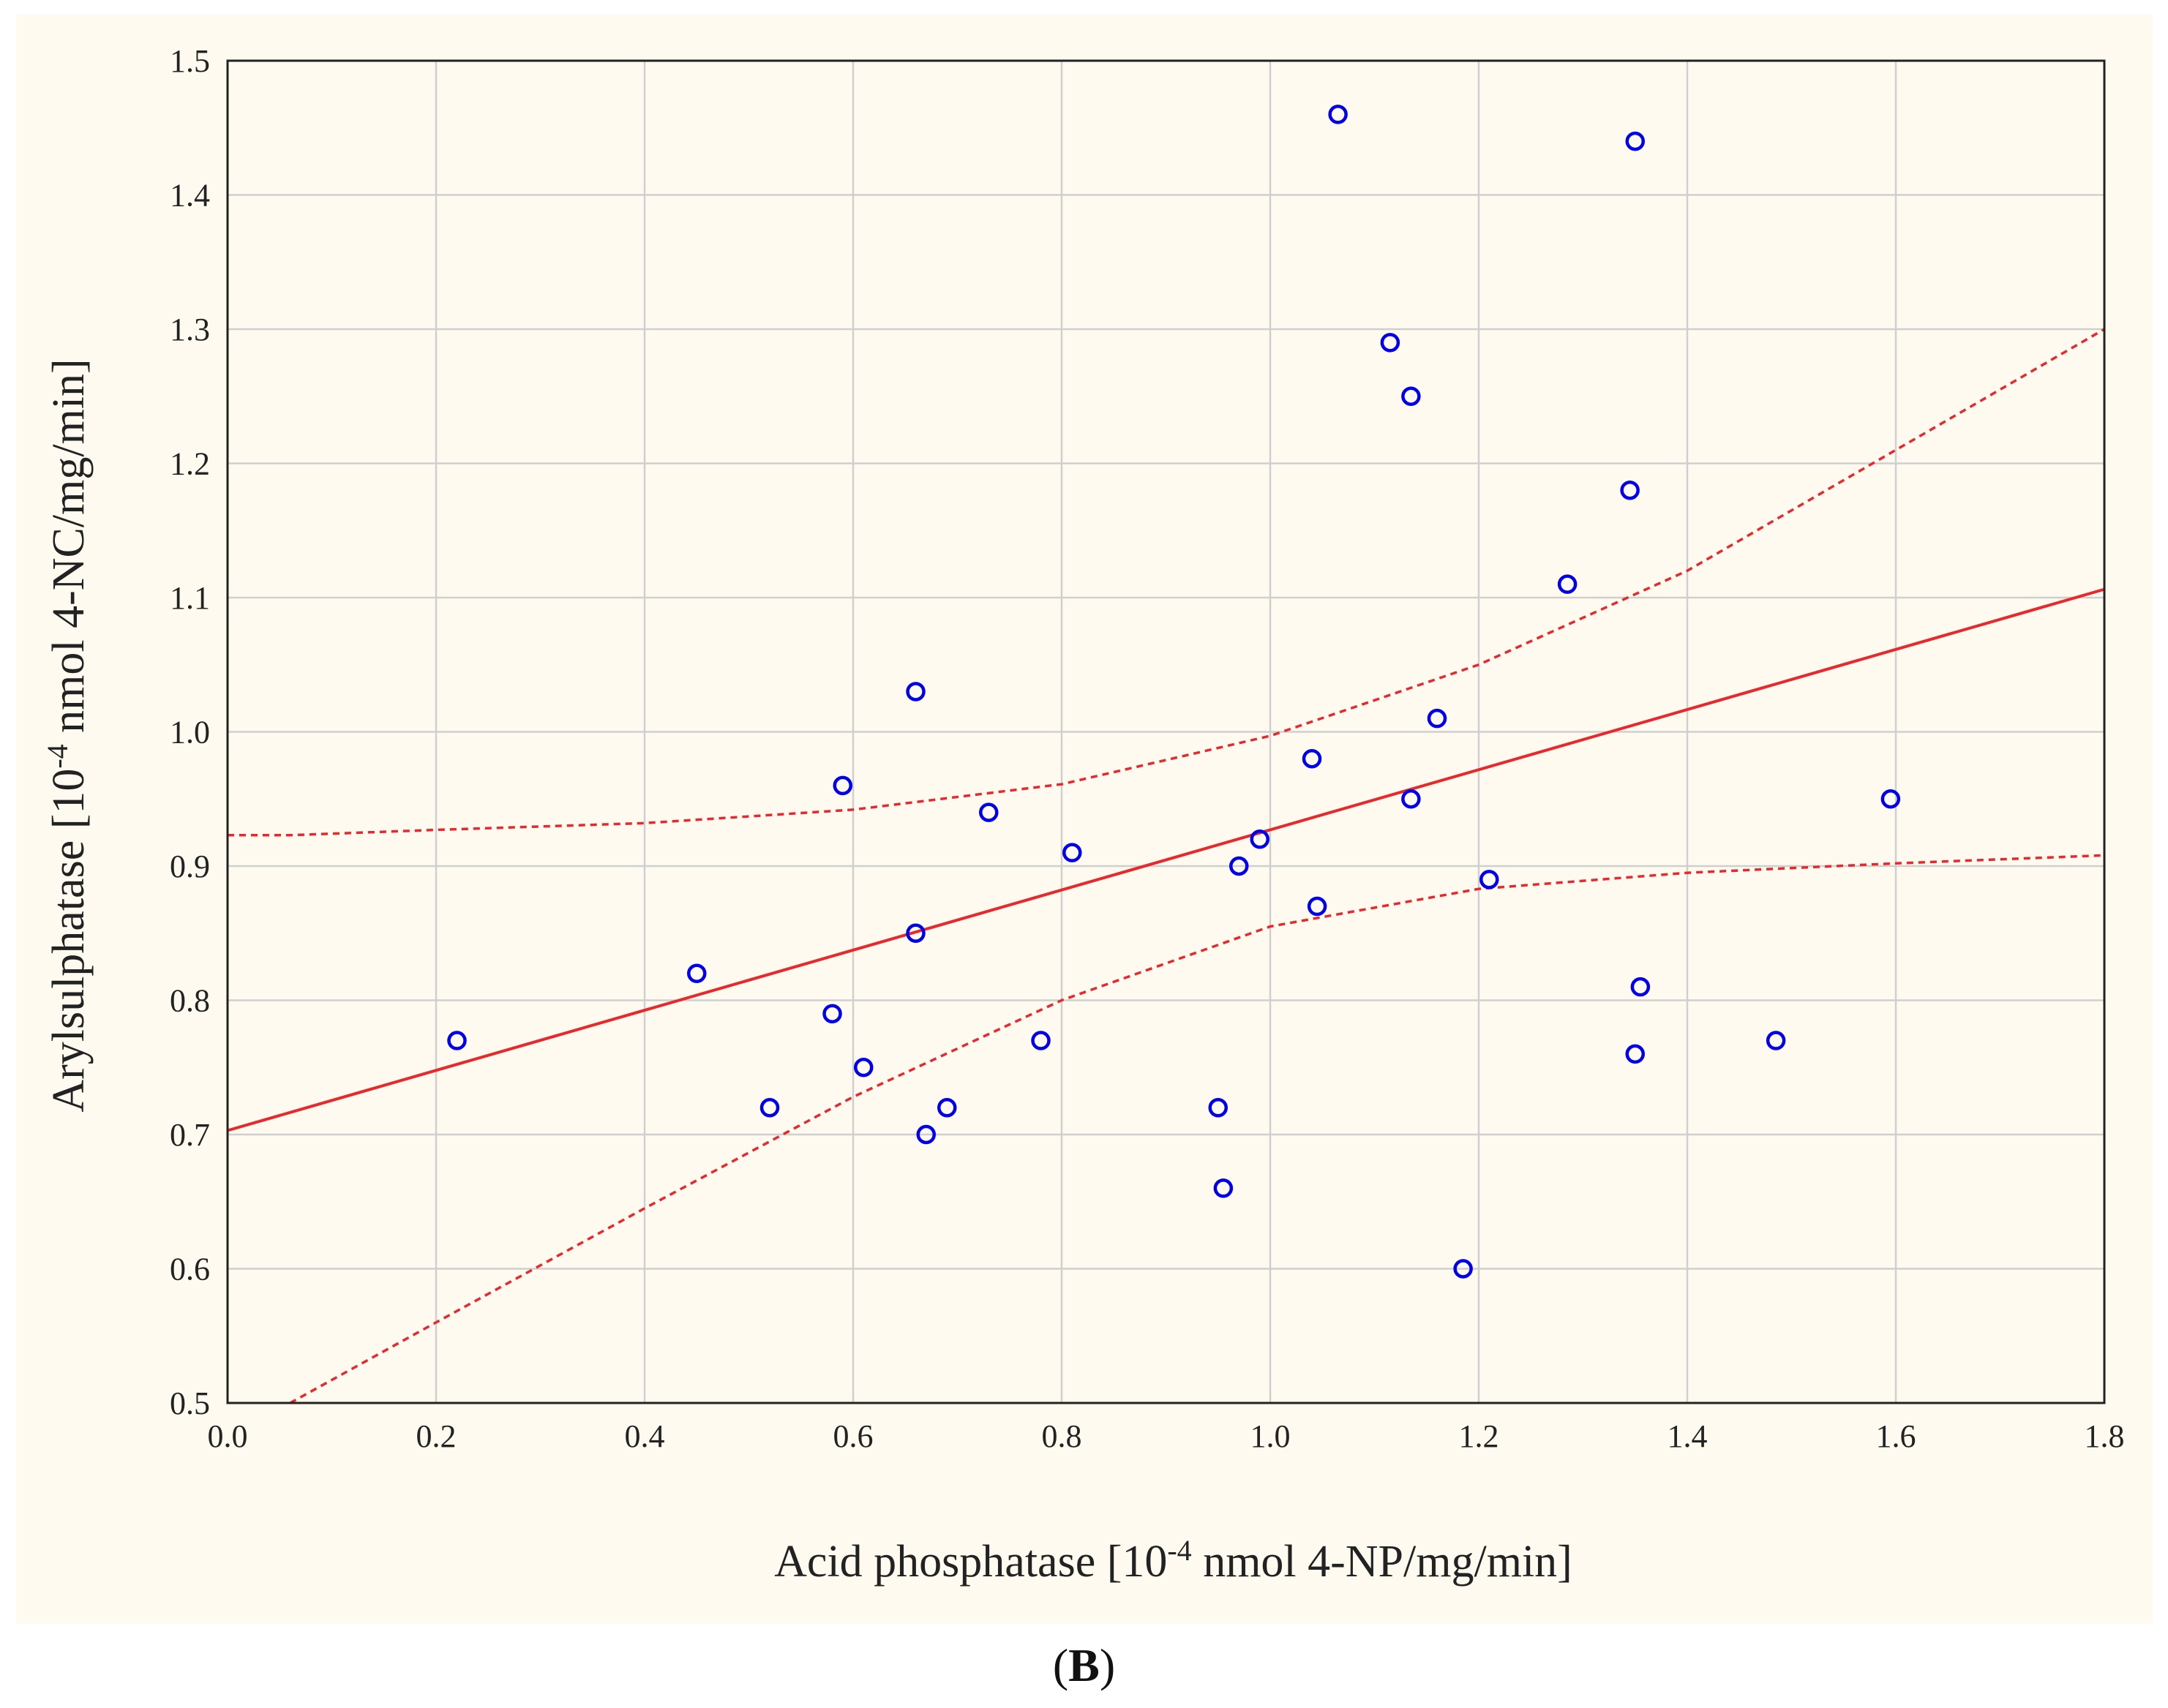  I want to click on y-tick-label-6: 1.1, so click(190, 598).